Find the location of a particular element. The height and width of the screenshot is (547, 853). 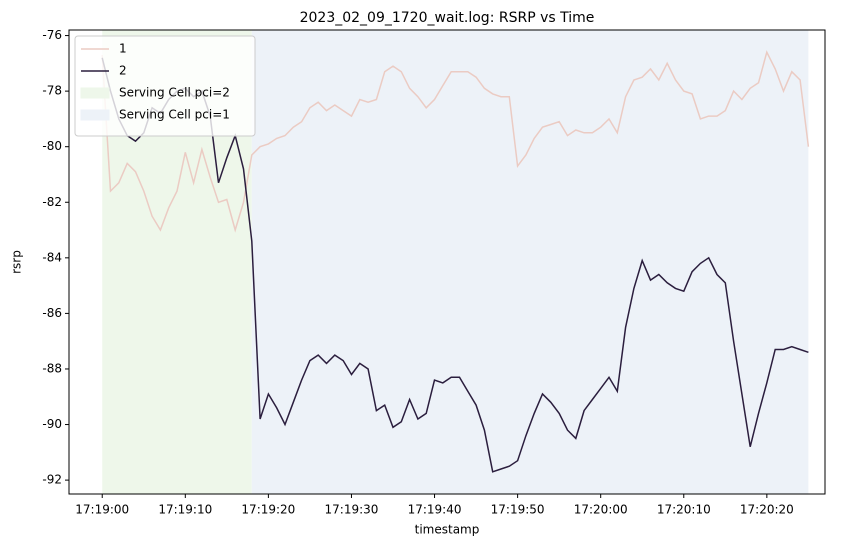

legend: 1 2 Serving Cell pci=2 Serving Cell pci=1 is located at coordinates (165, 86).